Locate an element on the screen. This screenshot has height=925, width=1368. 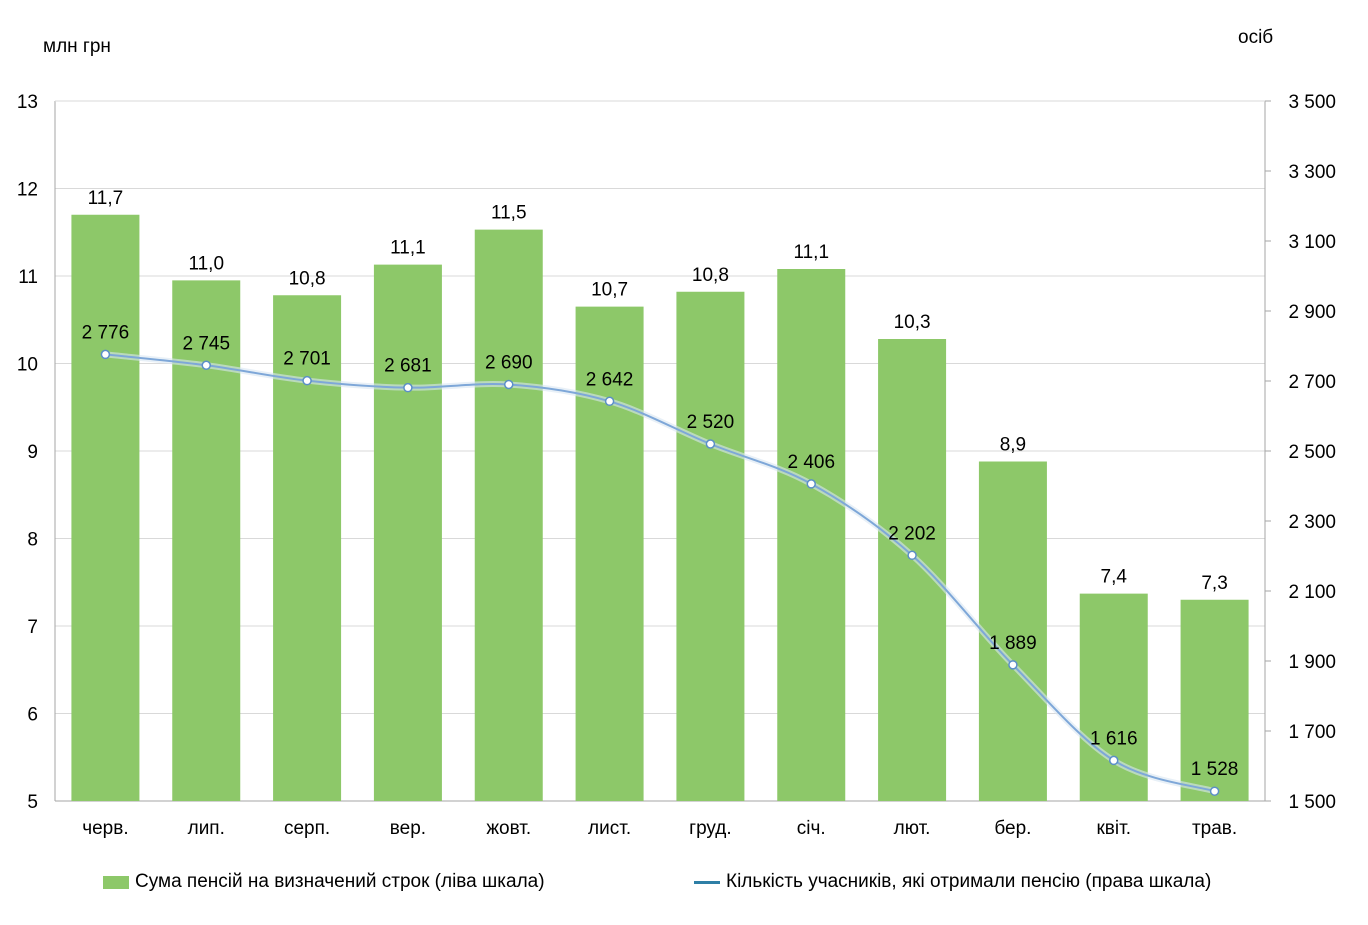
left-tick-label: 9 is located at coordinates (32, 452).